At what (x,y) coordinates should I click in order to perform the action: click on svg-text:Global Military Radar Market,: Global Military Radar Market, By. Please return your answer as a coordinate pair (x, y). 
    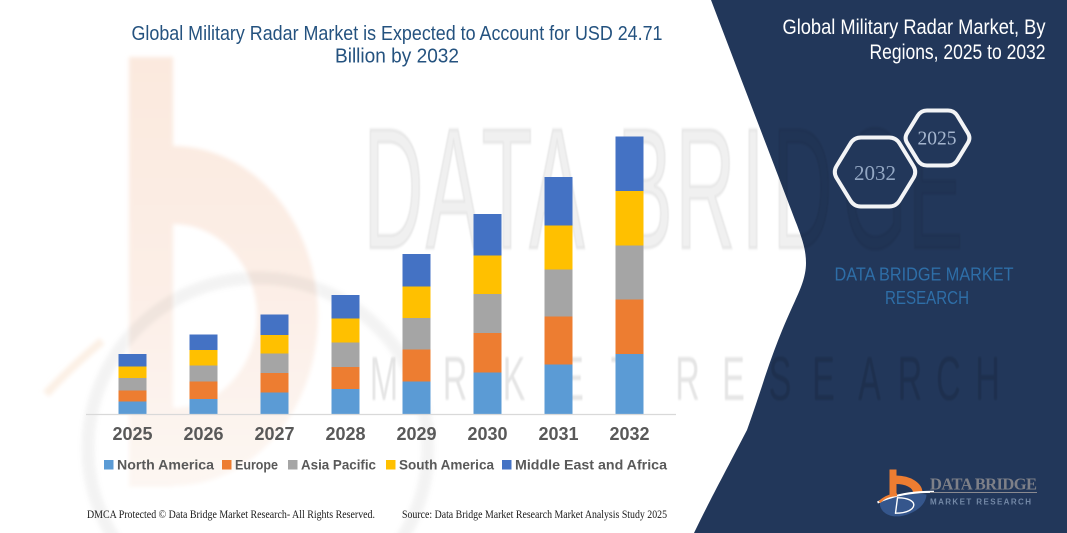
    Looking at the image, I should click on (914, 27).